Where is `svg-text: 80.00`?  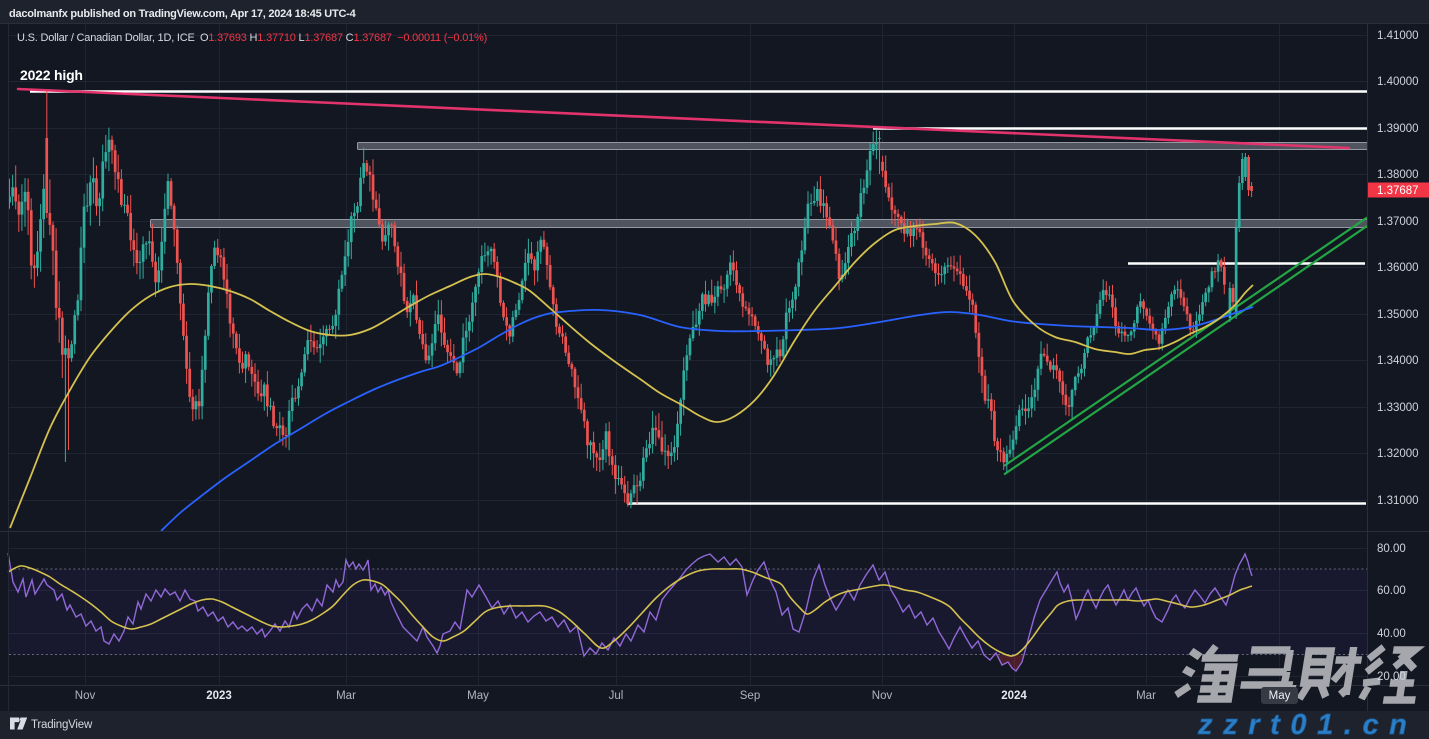
svg-text: 80.00 is located at coordinates (1391, 549).